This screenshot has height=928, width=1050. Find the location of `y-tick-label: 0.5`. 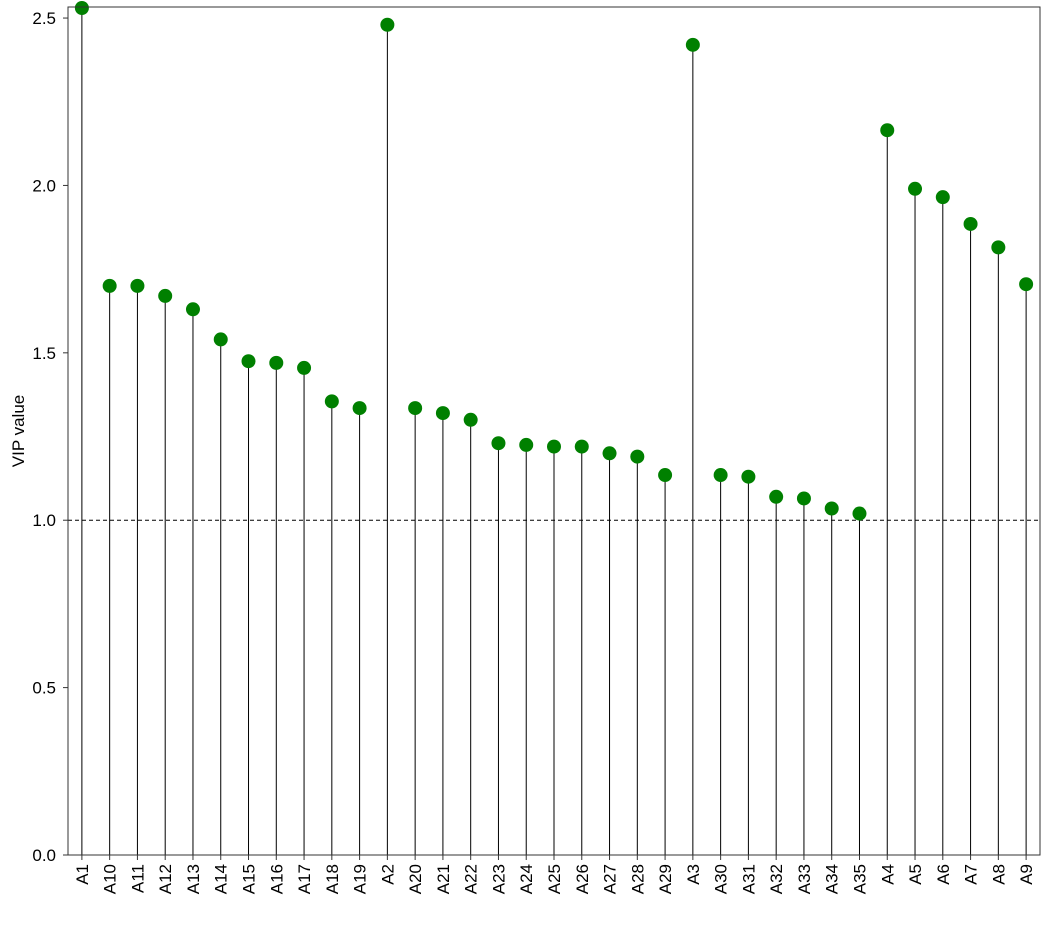

y-tick-label: 0.5 is located at coordinates (44, 688).